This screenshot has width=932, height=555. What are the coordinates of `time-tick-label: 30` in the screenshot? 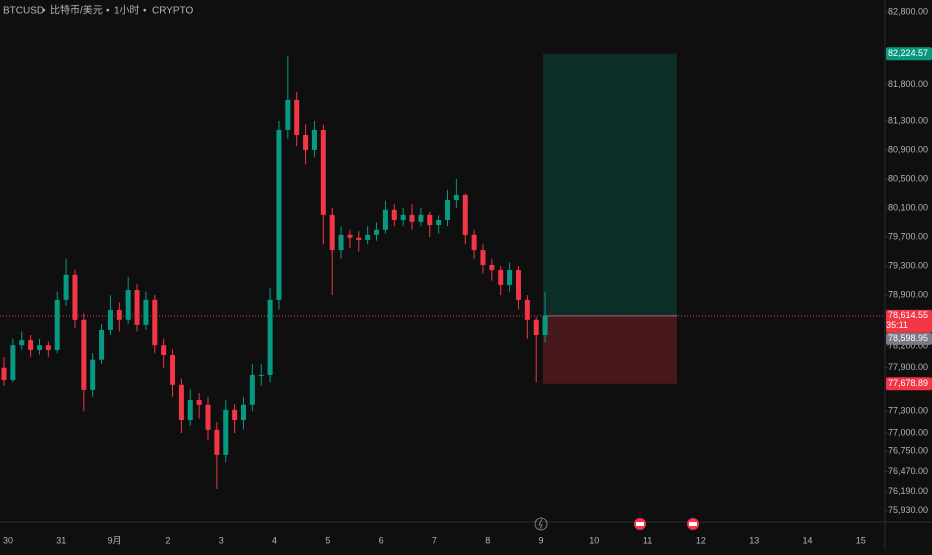 It's located at (8, 540).